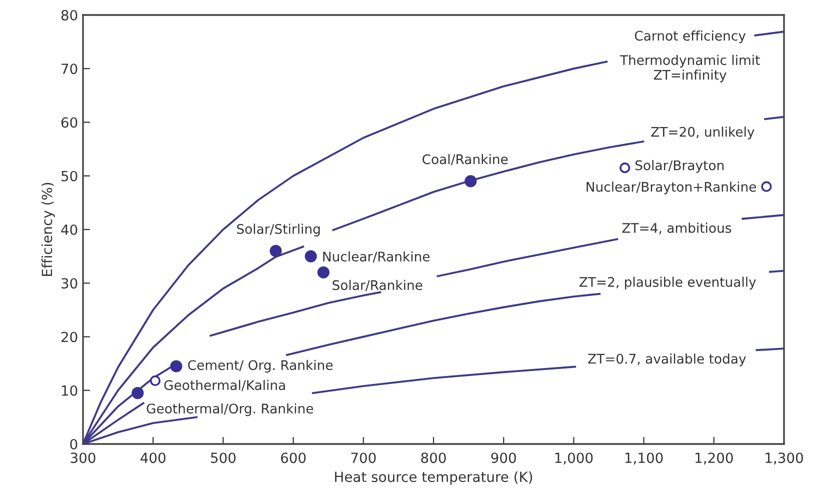 The height and width of the screenshot is (499, 813). Describe the element at coordinates (702, 133) in the screenshot. I see `annotation: ZT=20, unlikely` at that location.